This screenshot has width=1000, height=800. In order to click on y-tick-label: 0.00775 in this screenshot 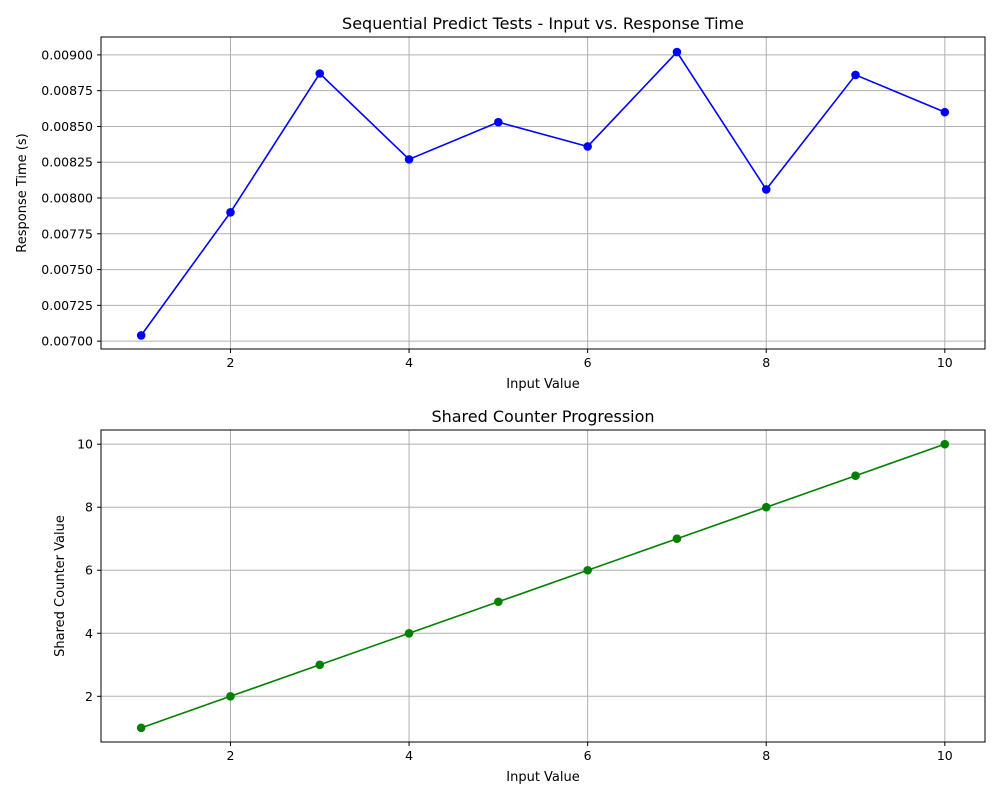, I will do `click(67, 233)`.